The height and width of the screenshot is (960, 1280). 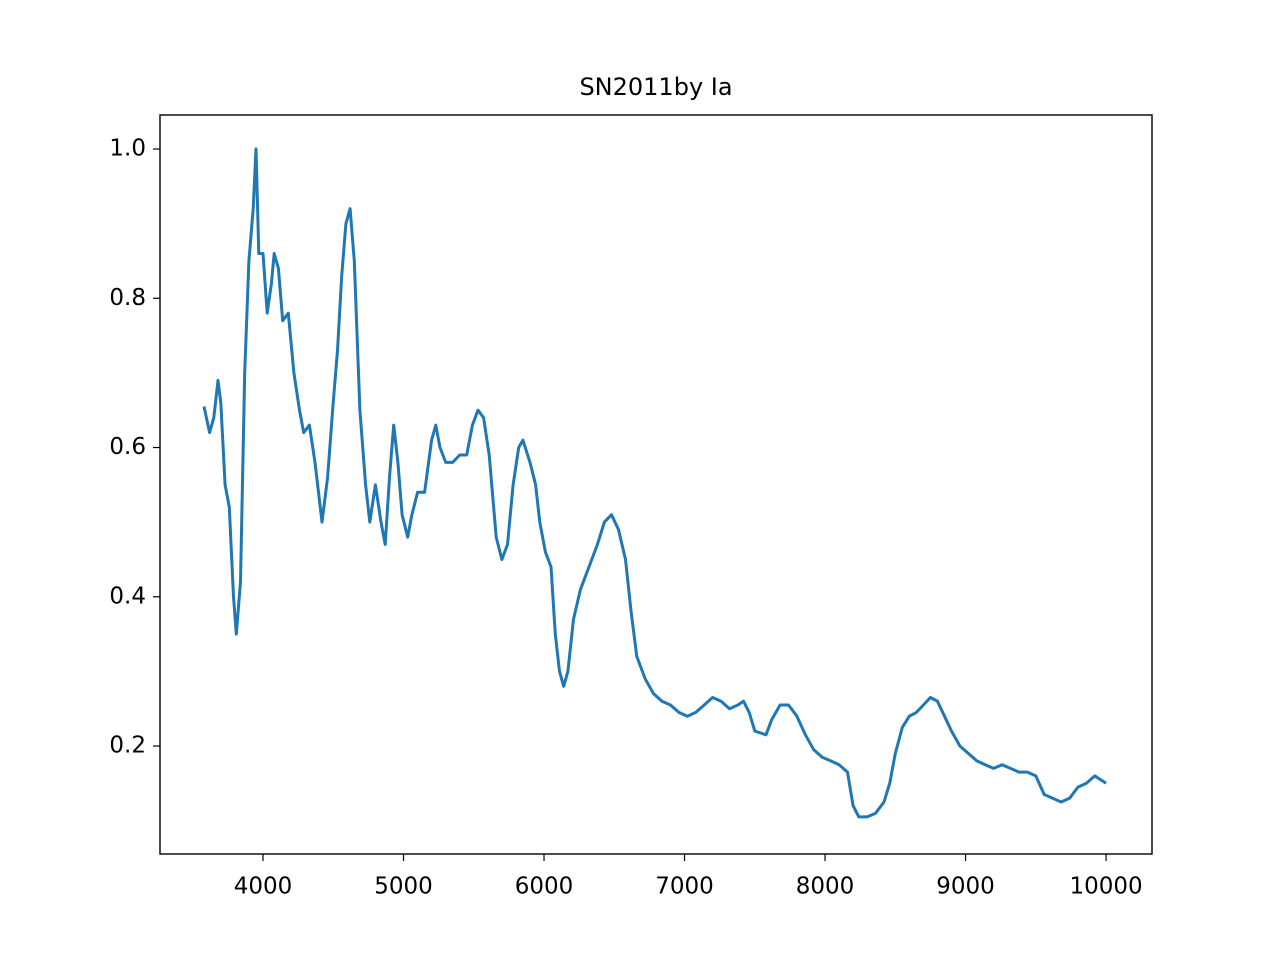 I want to click on chart-title: SN2011by Ia, so click(x=655, y=87).